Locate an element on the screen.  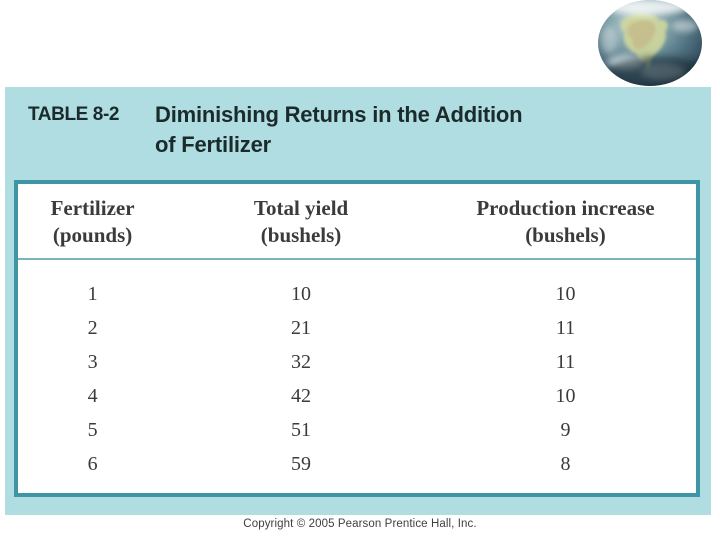
column-header-total-yield: Total yield (bushels) is located at coordinates (301, 221).